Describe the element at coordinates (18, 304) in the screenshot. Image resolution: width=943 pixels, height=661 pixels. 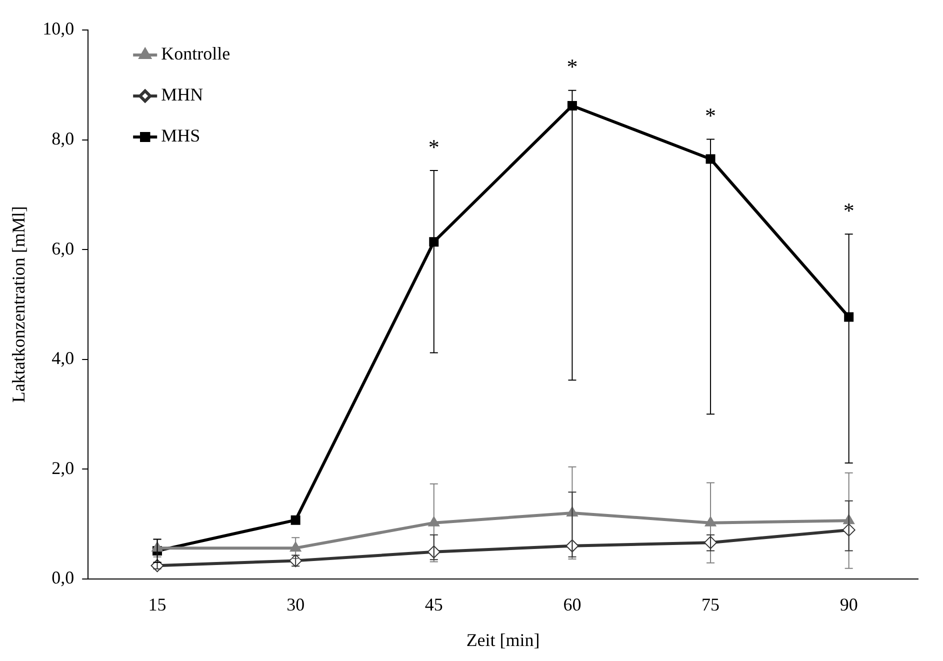
I see `y-axis-title: Laktatkonzentration [mMl]` at that location.